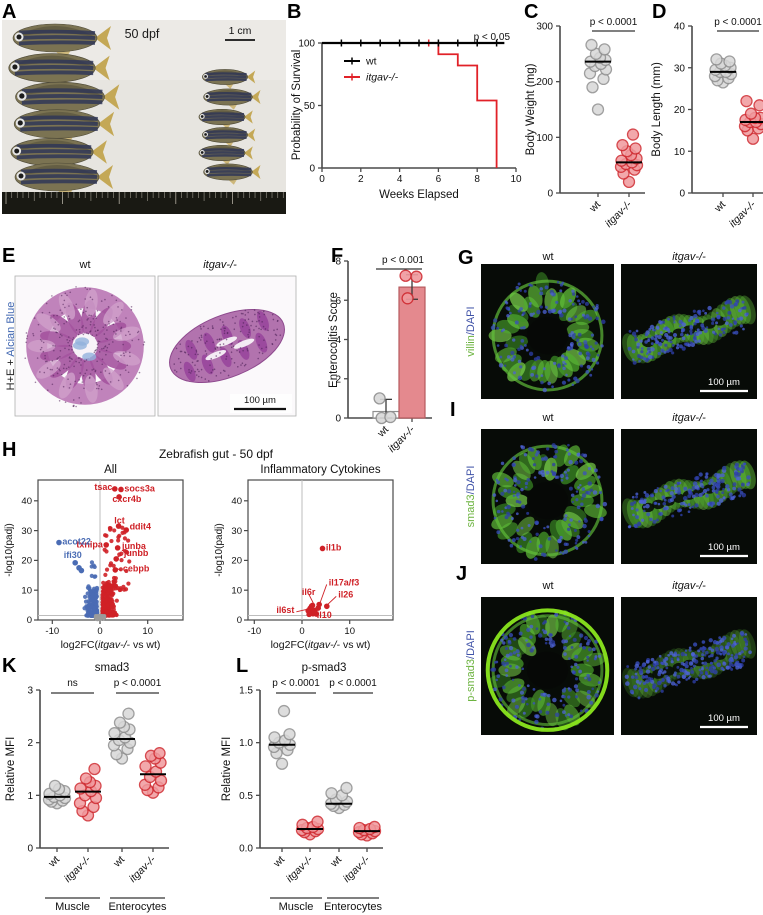 The image size is (763, 915). What do you see at coordinates (246, 796) in the screenshot?
I see `svg-text: 0.5` at bounding box center [246, 796].